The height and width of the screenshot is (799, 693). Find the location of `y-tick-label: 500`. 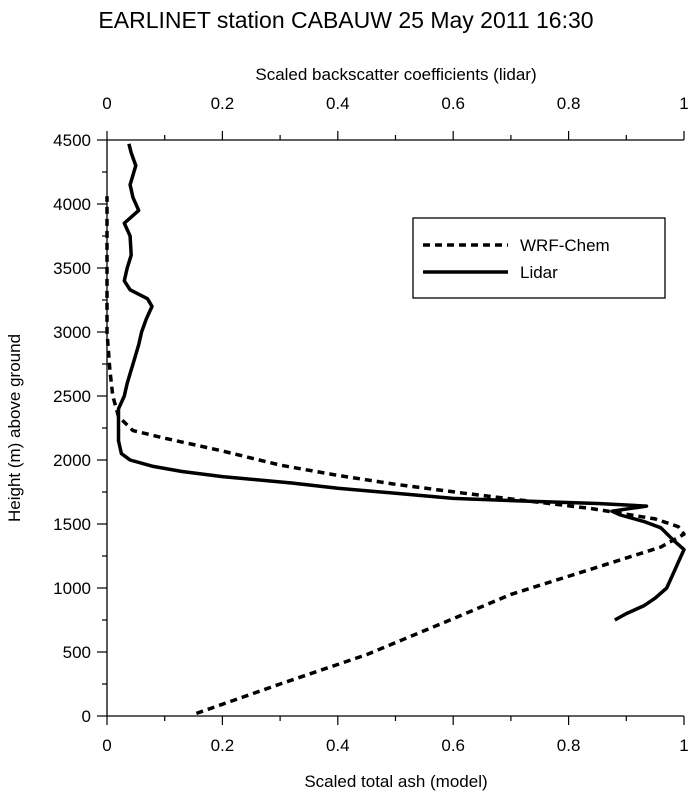

y-tick-label: 500 is located at coordinates (77, 652).